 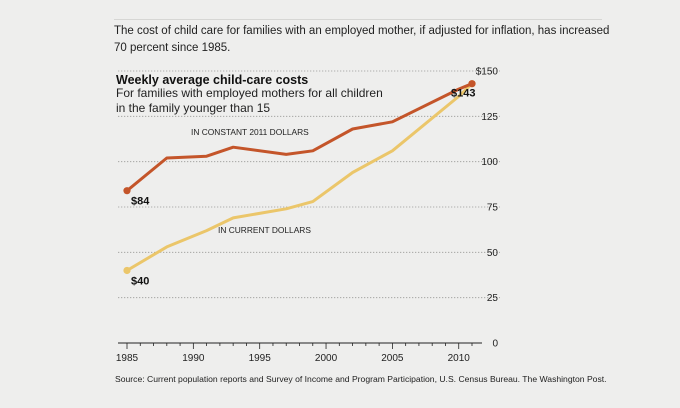 What do you see at coordinates (489, 162) in the screenshot?
I see `y-tick-label: 100` at bounding box center [489, 162].